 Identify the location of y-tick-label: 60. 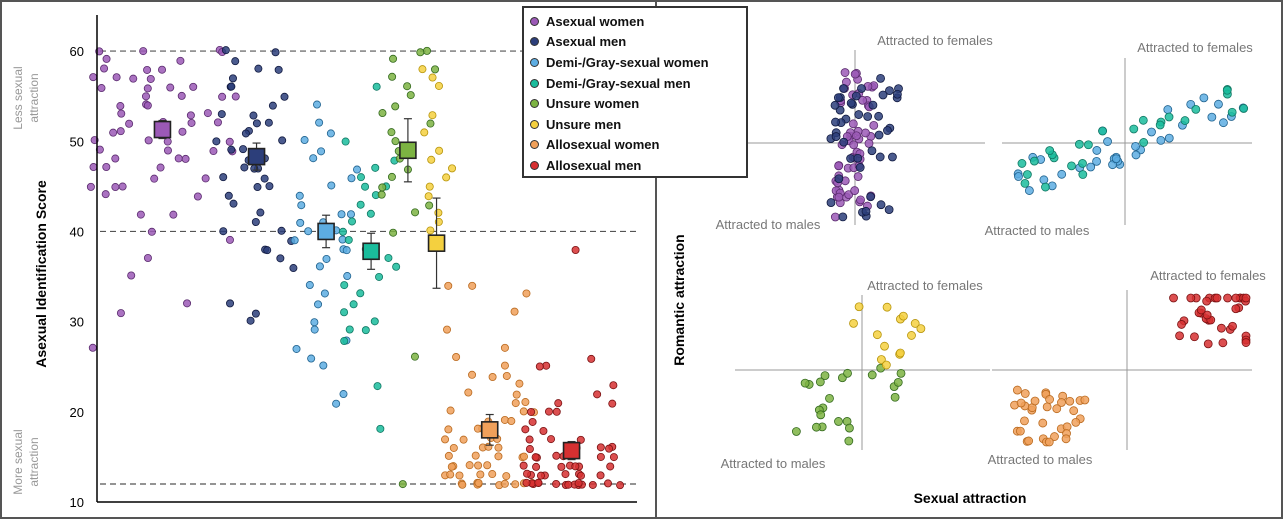
(77, 51).